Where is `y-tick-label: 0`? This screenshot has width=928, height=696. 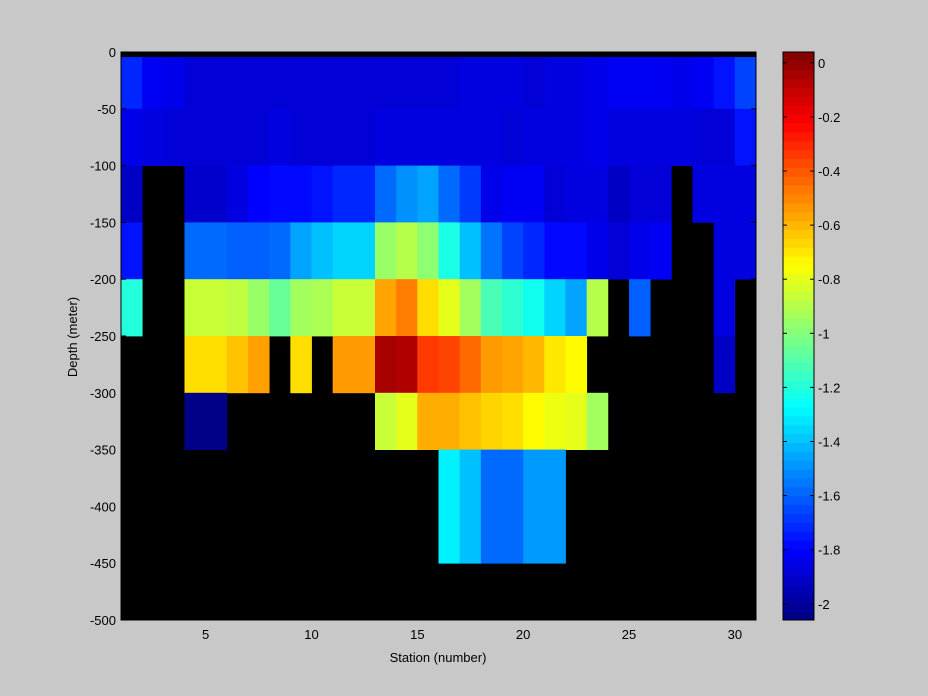 y-tick-label: 0 is located at coordinates (112, 52).